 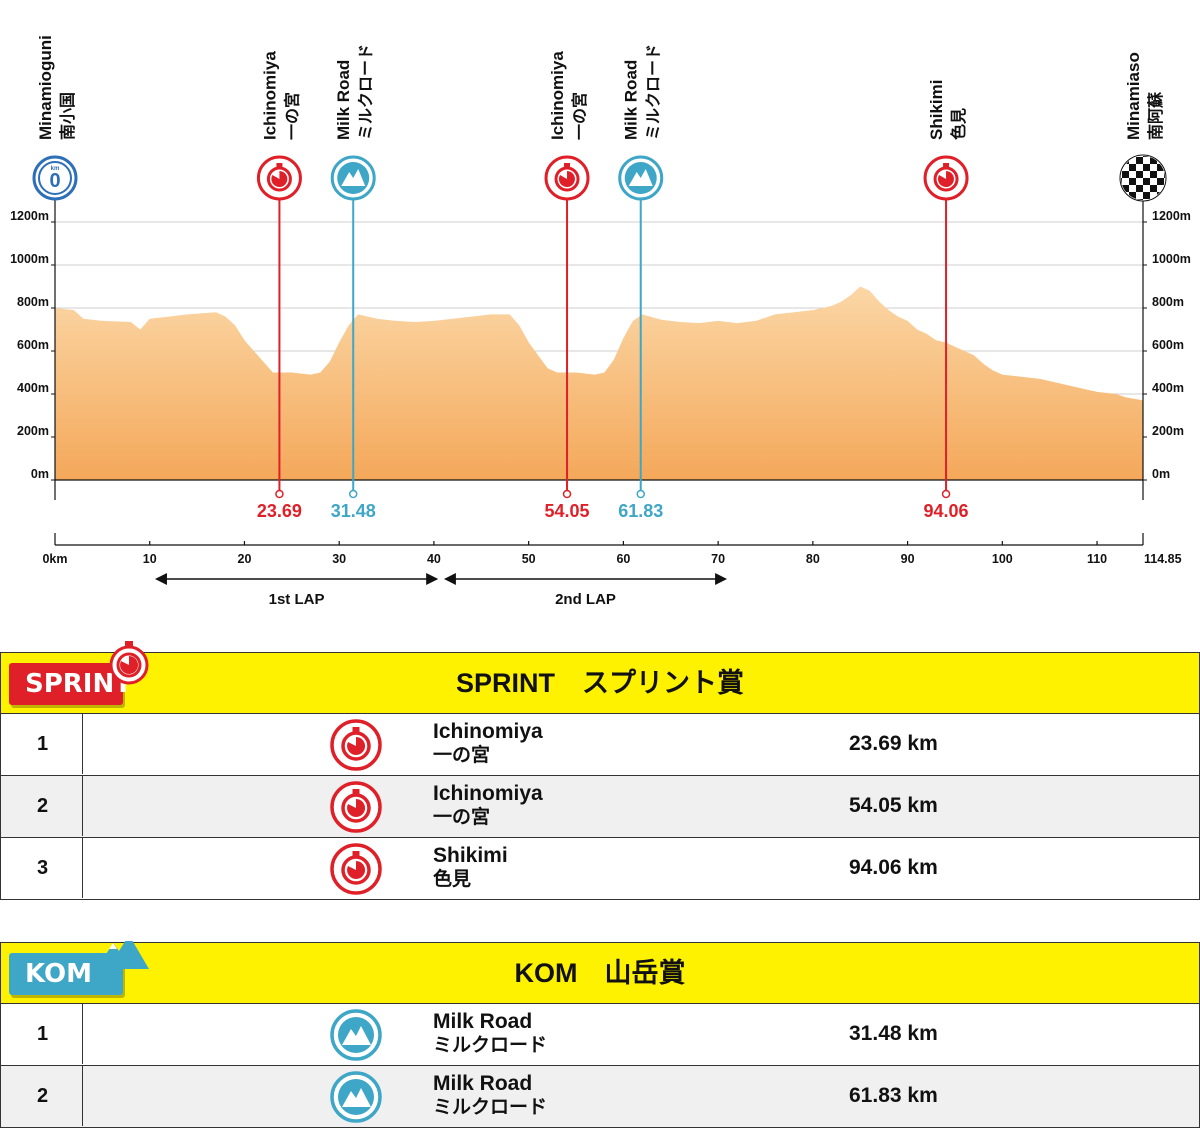 I want to click on location-name: Shikimi 色見, so click(x=470, y=868).